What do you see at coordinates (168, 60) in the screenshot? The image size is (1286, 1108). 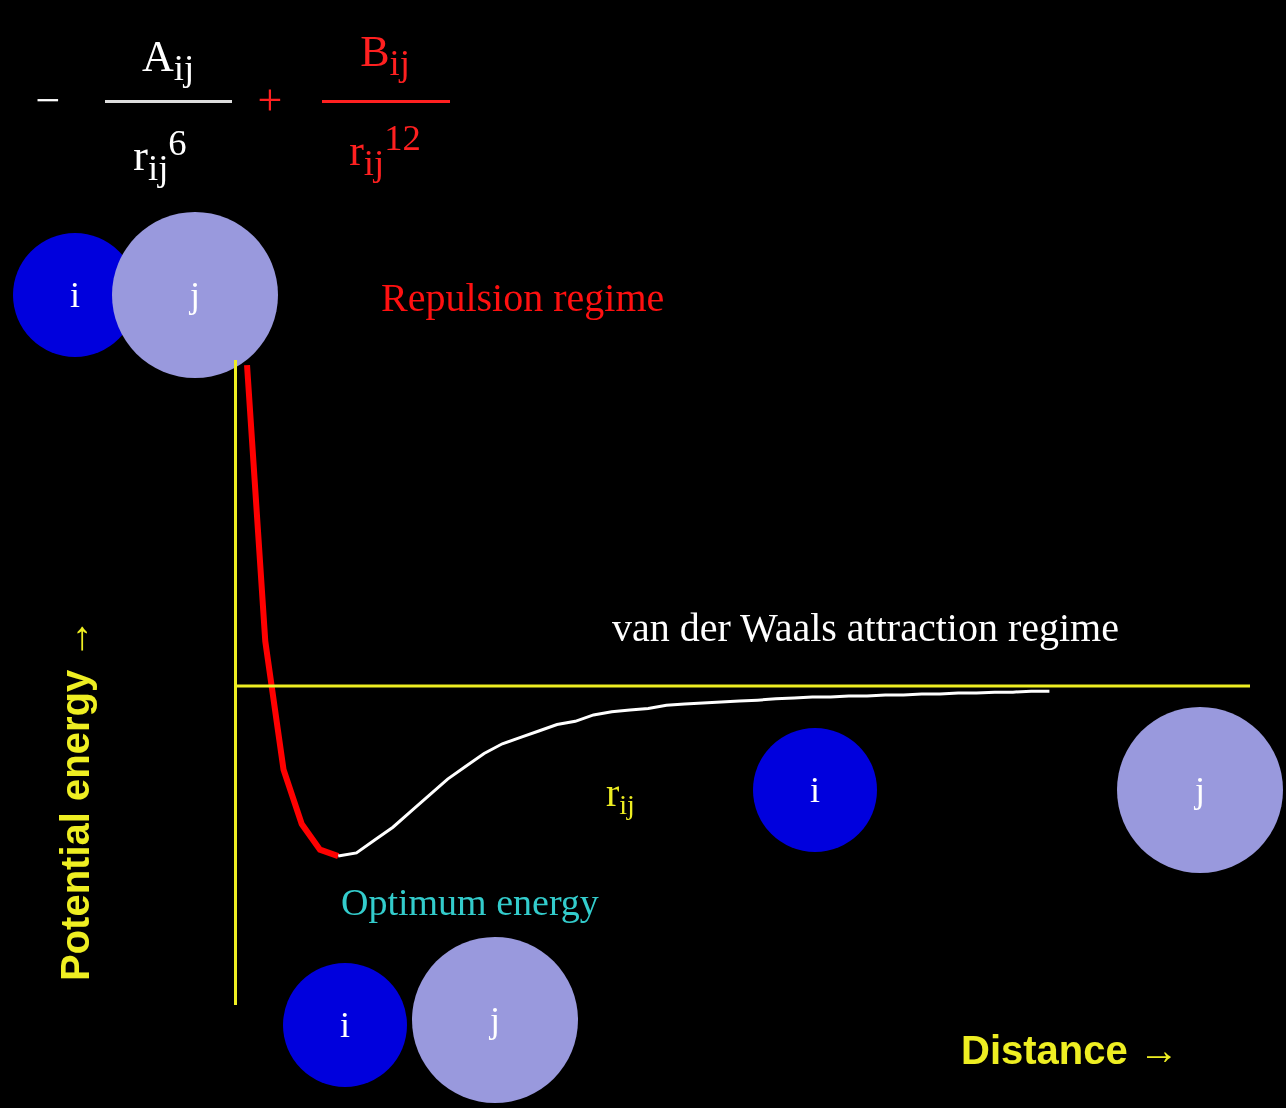 I see `text: A$_{ij}$` at bounding box center [168, 60].